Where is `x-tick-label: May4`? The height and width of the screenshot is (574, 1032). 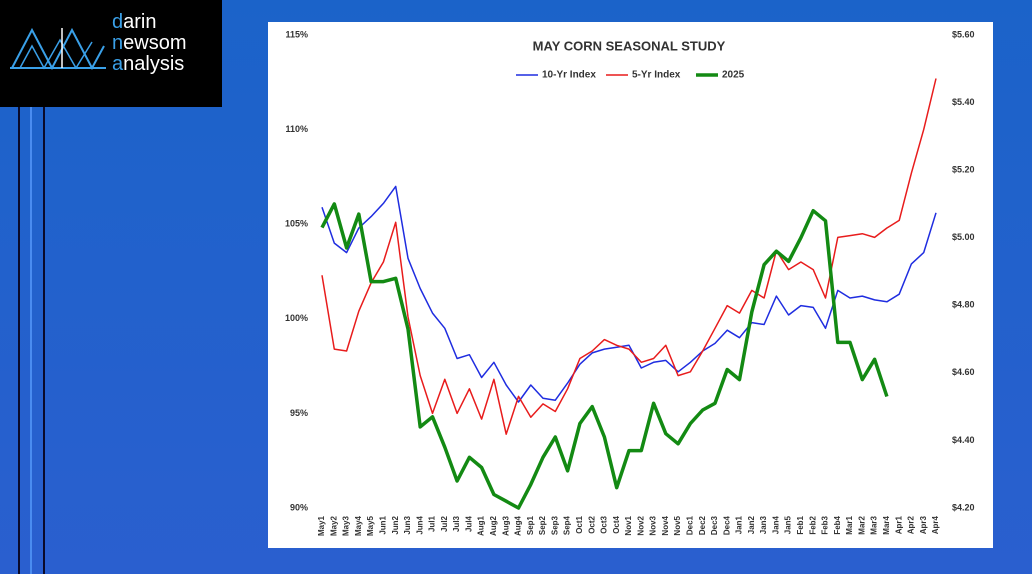
x-tick-label: May4 is located at coordinates (358, 525).